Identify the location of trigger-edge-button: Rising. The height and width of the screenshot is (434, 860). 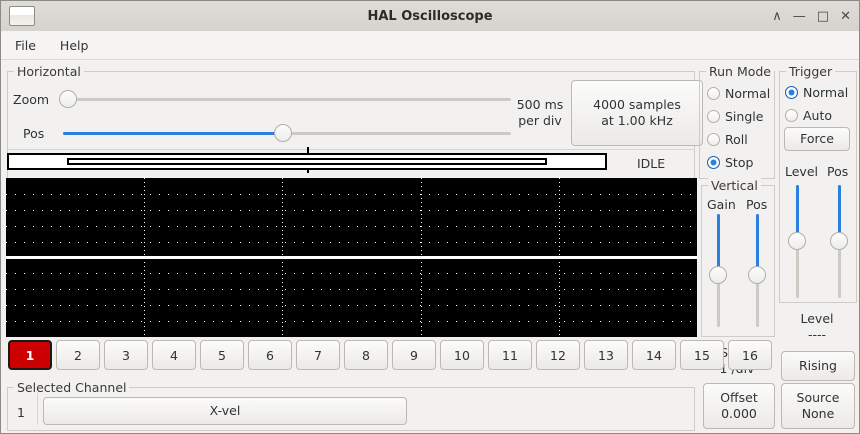
(818, 366).